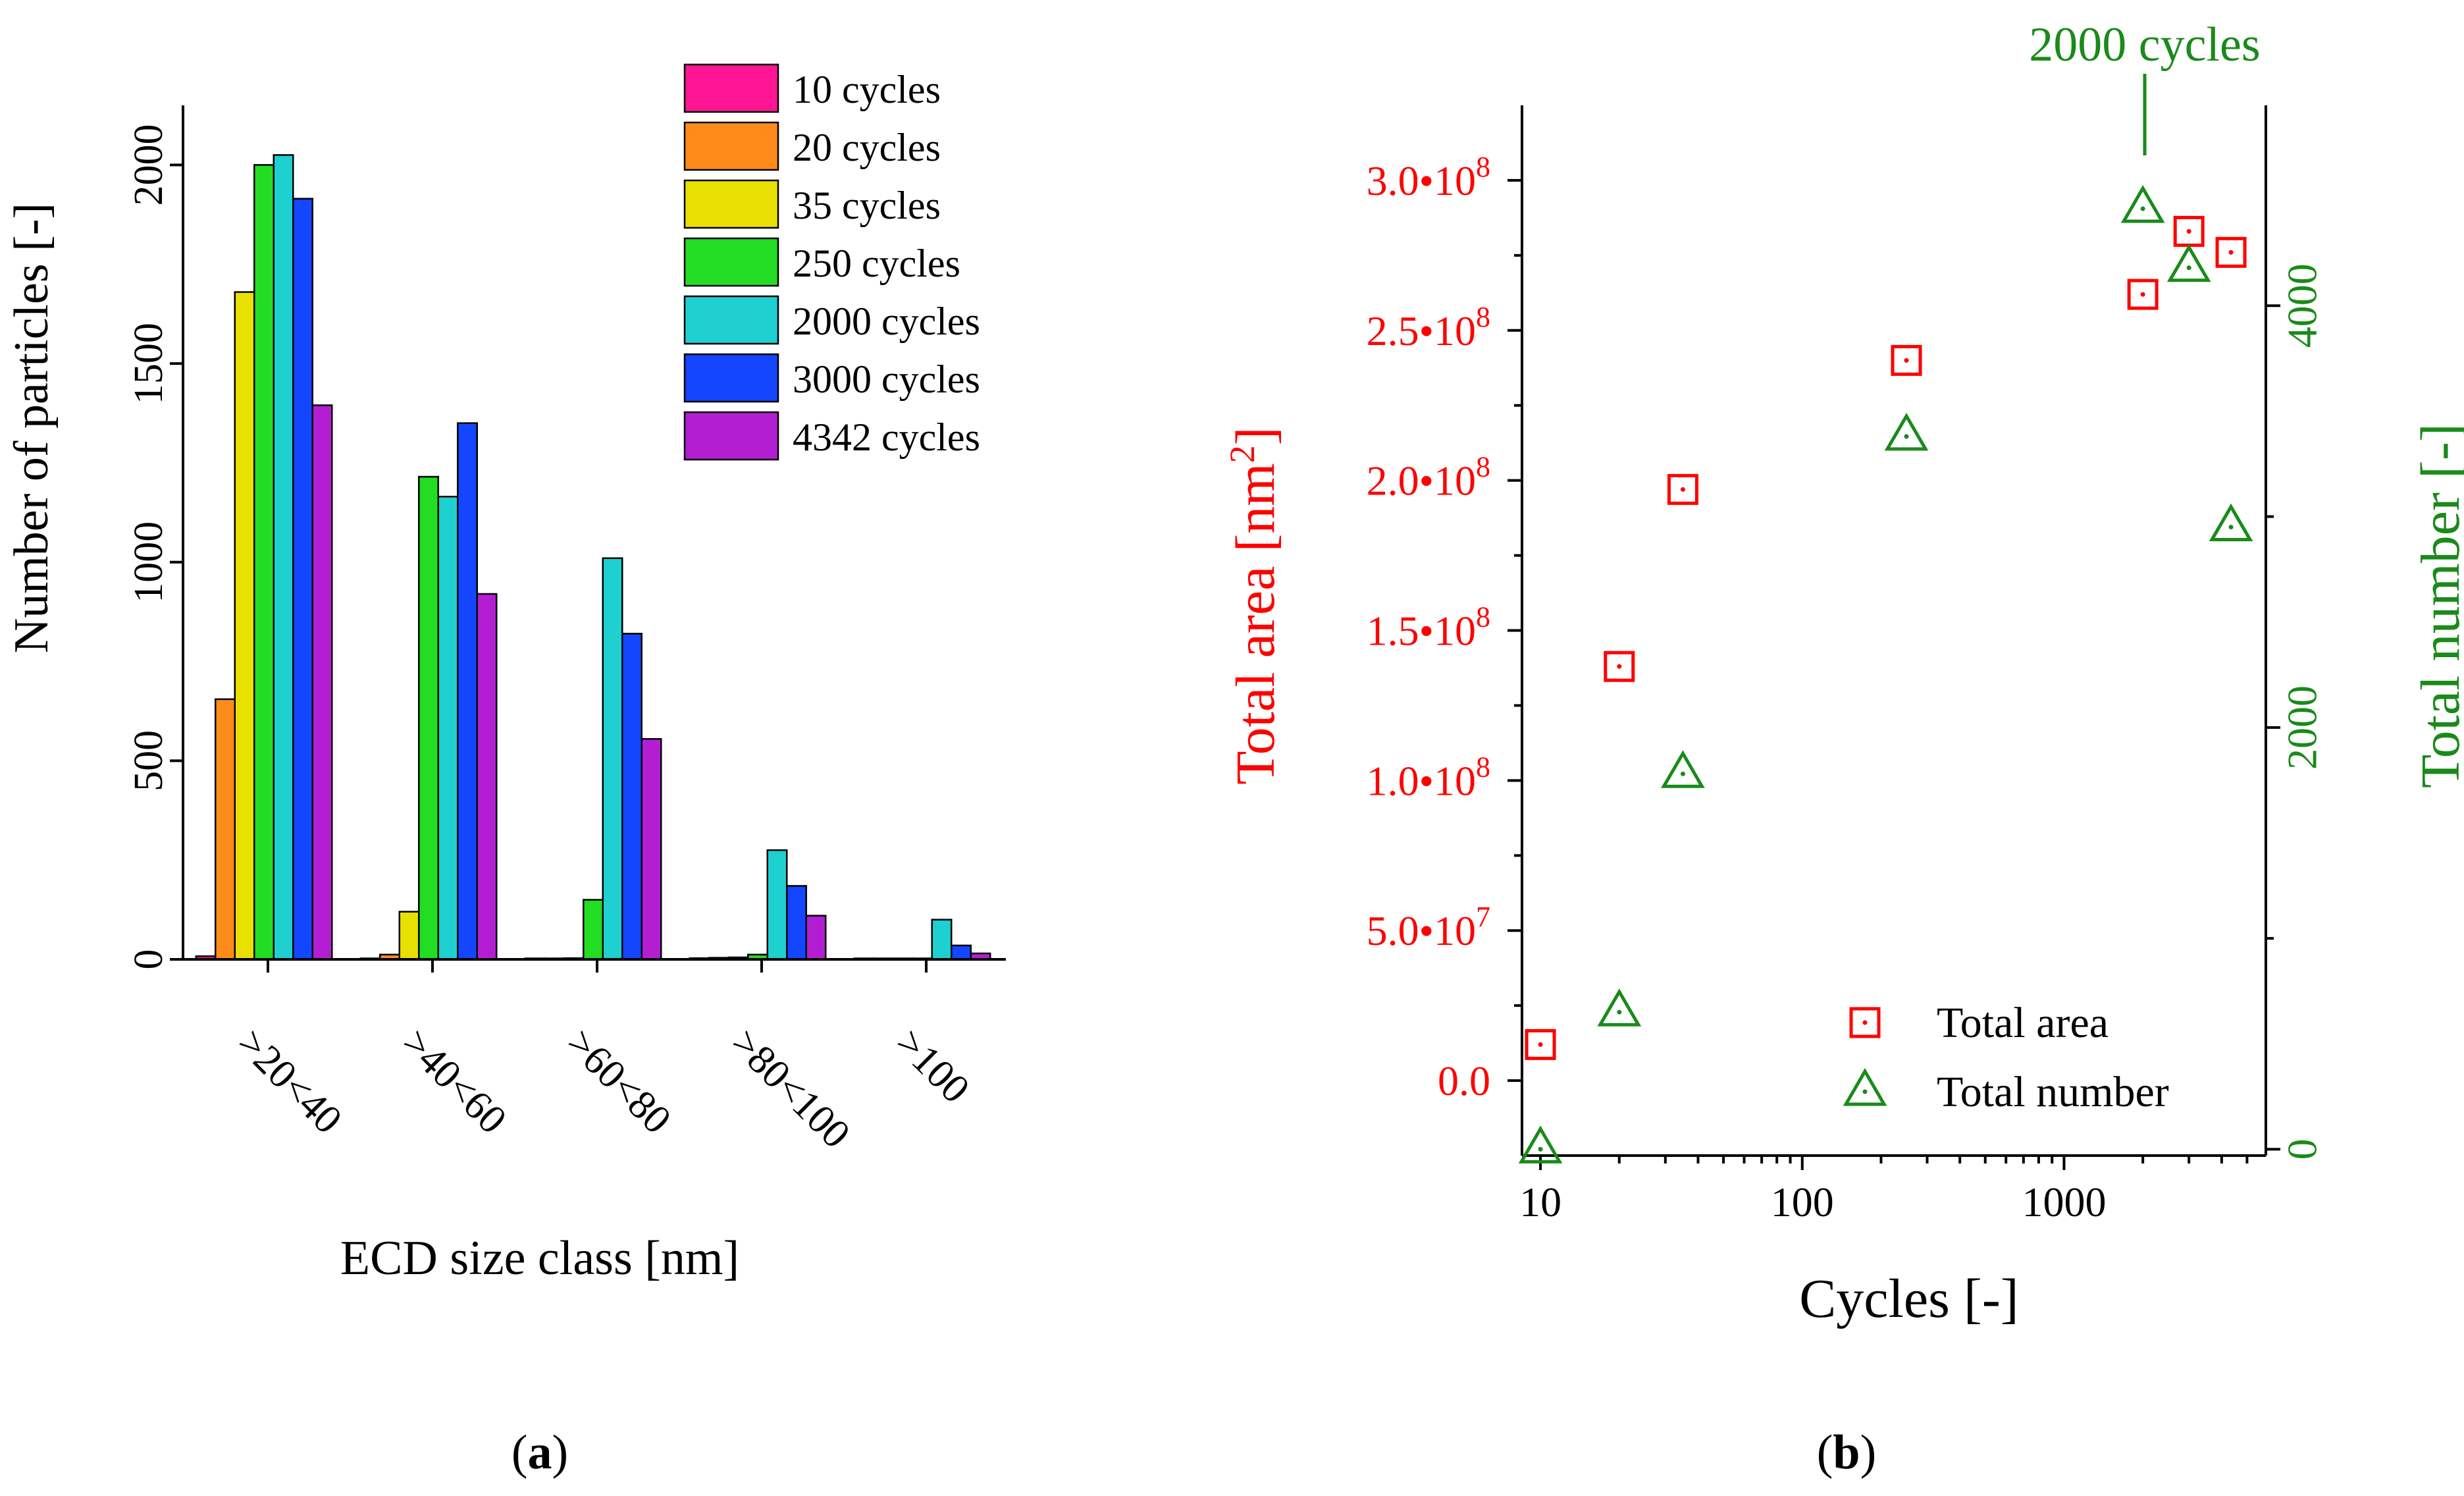 The width and height of the screenshot is (2464, 1496). I want to click on legend-label-total-area: Total area, so click(2023, 1023).